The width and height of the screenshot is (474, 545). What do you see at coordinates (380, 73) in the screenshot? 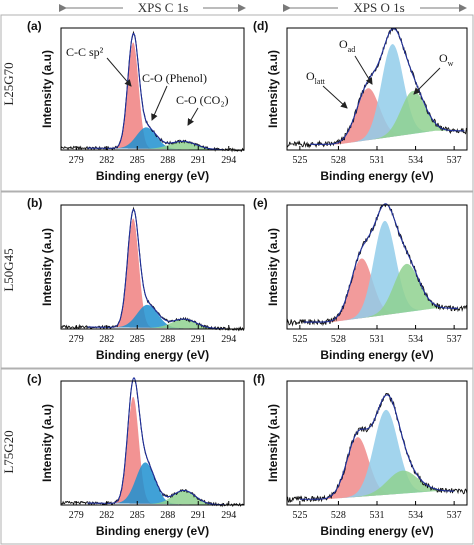
I see `panel-d-annotations: Olatt Oad Ow` at bounding box center [380, 73].